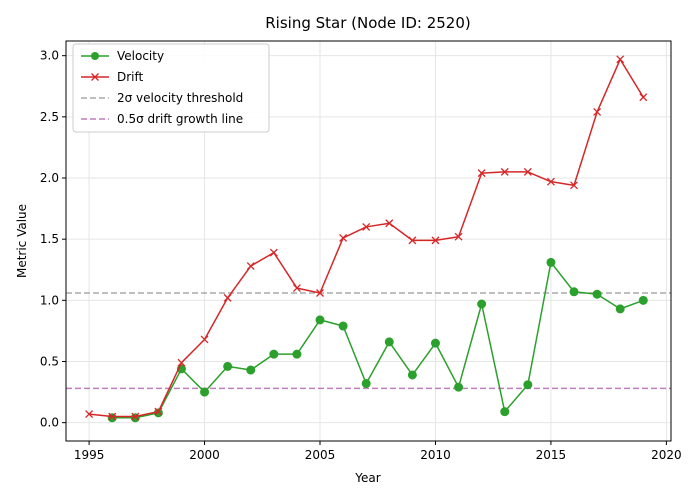 The height and width of the screenshot is (500, 700). I want to click on legend-velocity-marker, so click(95, 56).